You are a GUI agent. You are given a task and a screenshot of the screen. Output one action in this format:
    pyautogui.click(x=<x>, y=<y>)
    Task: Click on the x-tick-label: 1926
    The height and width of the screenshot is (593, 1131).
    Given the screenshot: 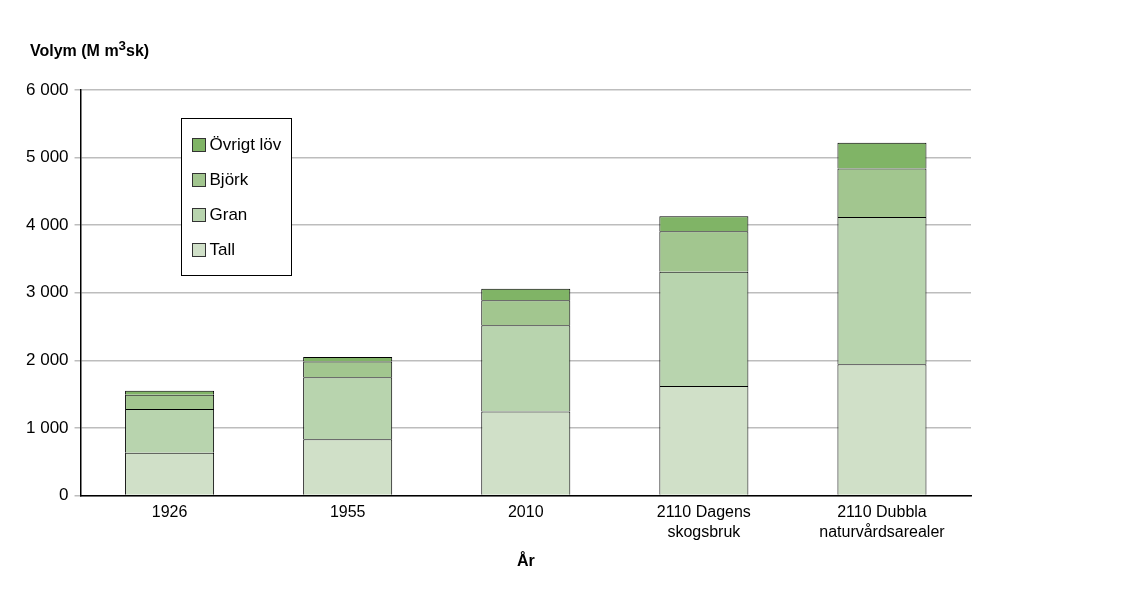 What is the action you would take?
    pyautogui.click(x=169, y=512)
    